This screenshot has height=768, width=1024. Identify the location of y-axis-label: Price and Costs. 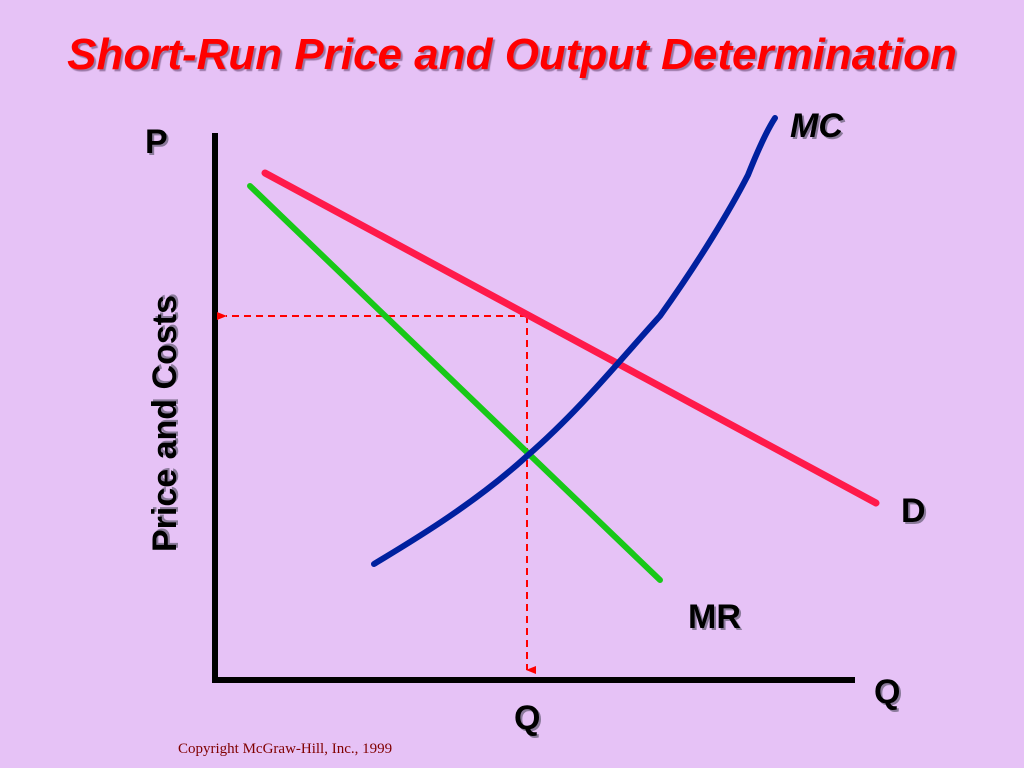
(165, 423).